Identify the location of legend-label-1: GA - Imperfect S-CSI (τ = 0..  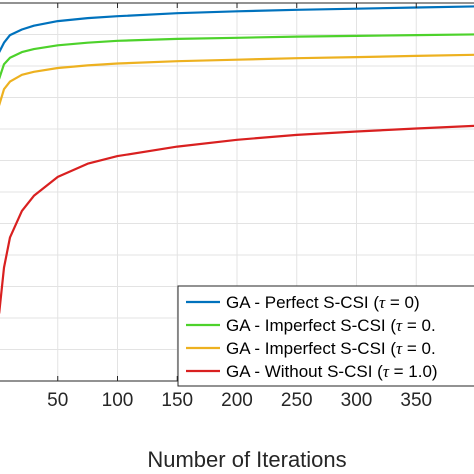
(331, 325).